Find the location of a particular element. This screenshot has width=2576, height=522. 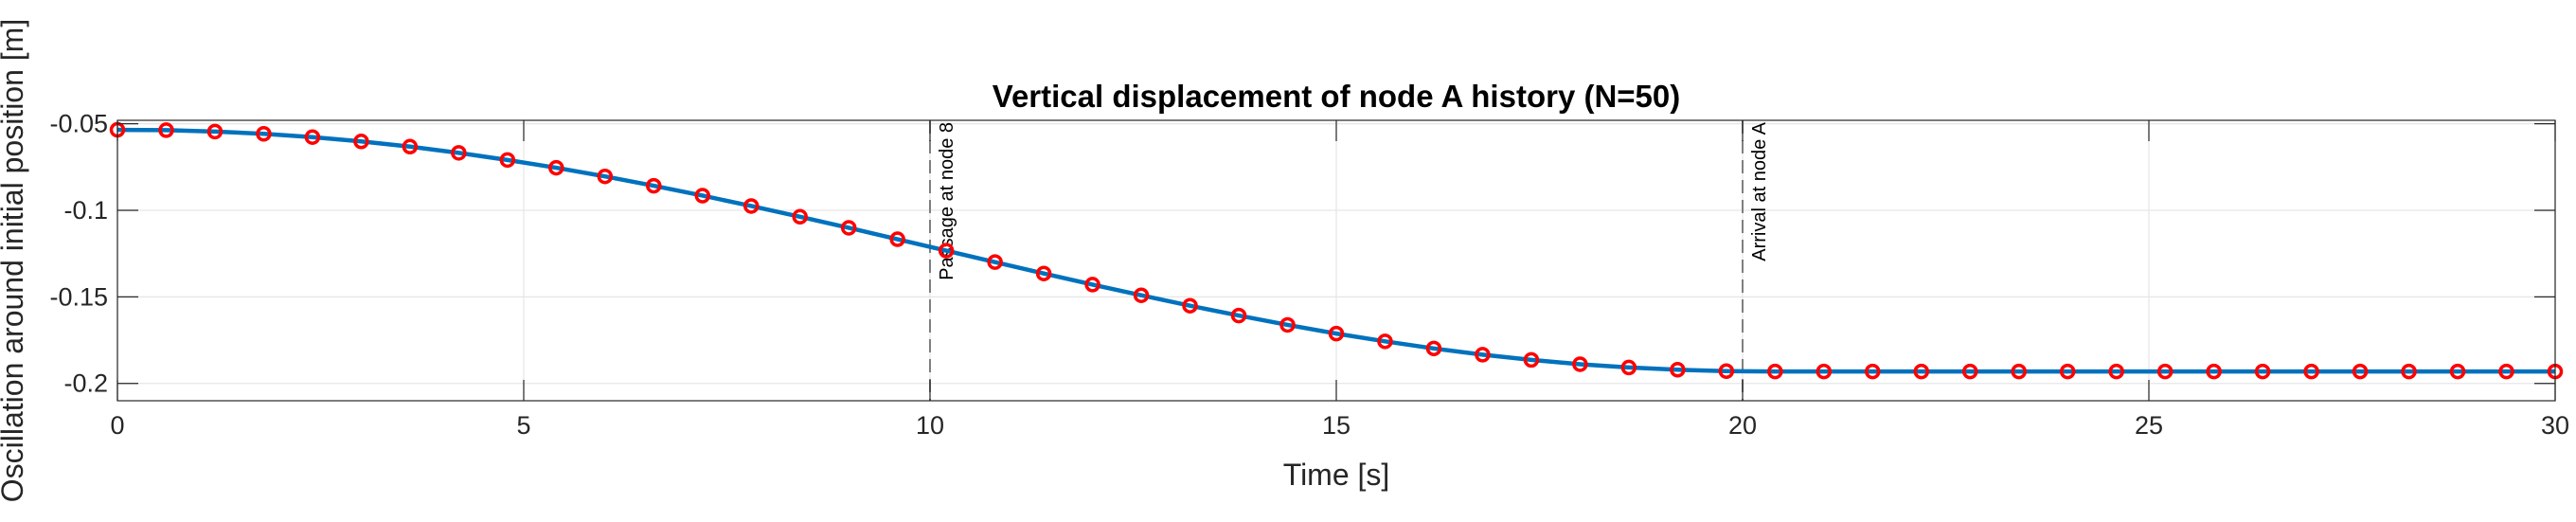

y-tick-label: -0.15 is located at coordinates (78, 296).